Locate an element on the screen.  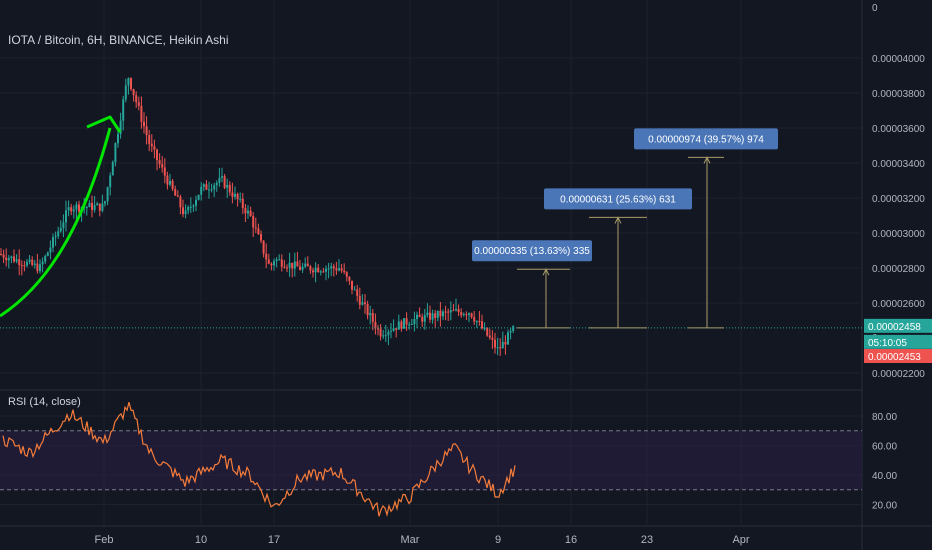
current-price-tag: 0.00002458 is located at coordinates (894, 327).